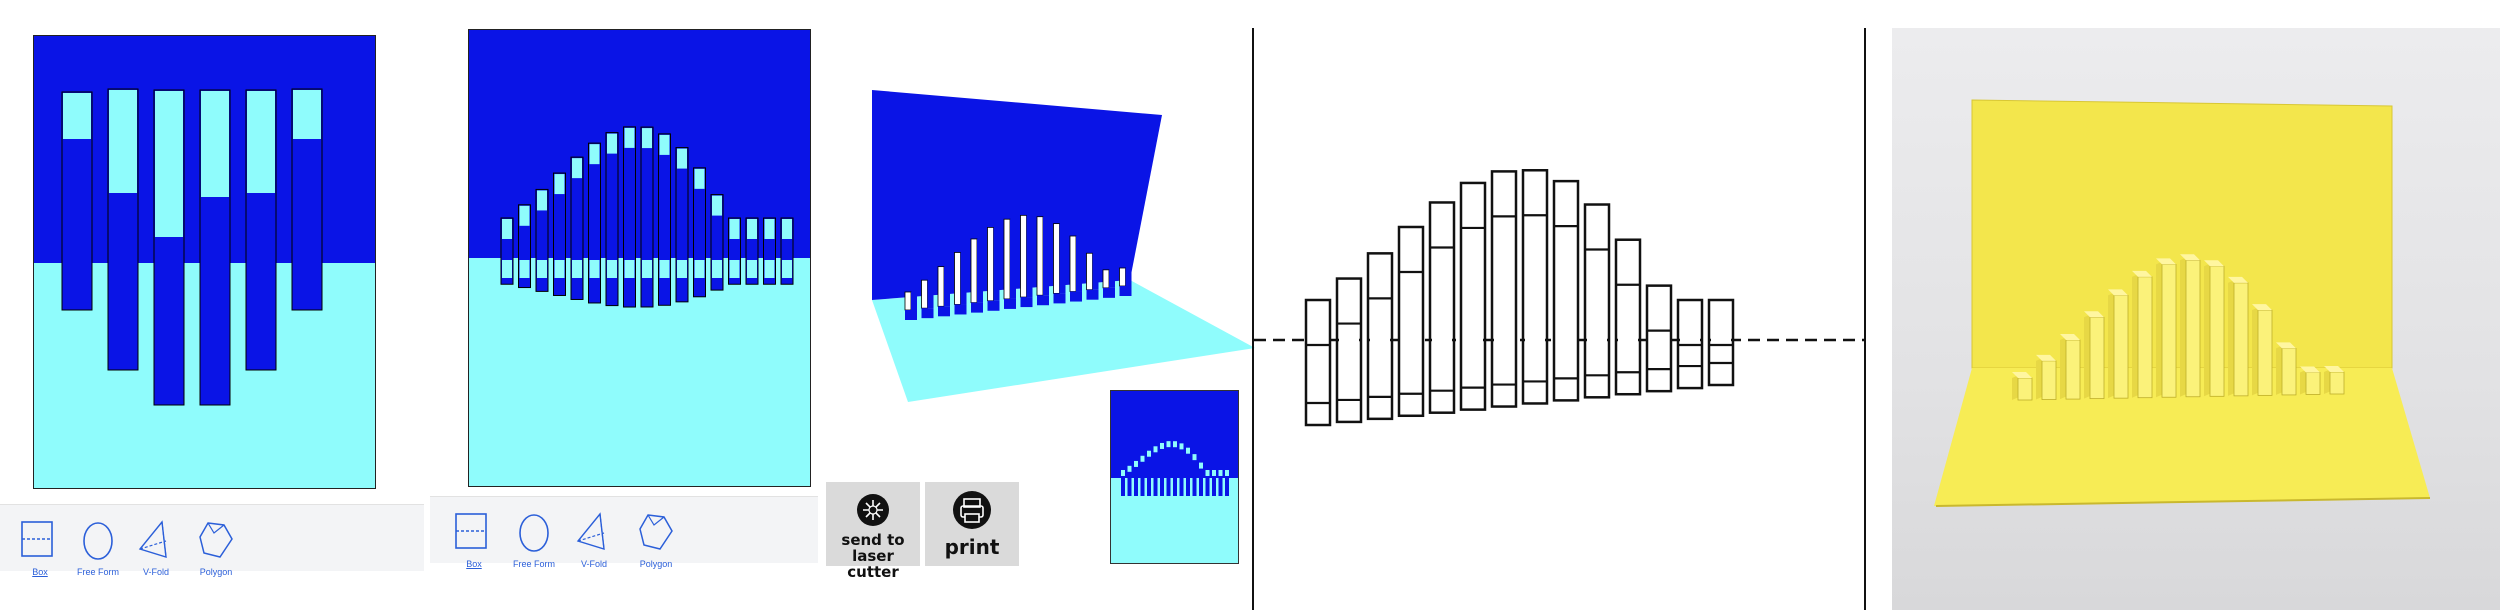  What do you see at coordinates (216, 572) in the screenshot?
I see `tool-label: Polygon` at bounding box center [216, 572].